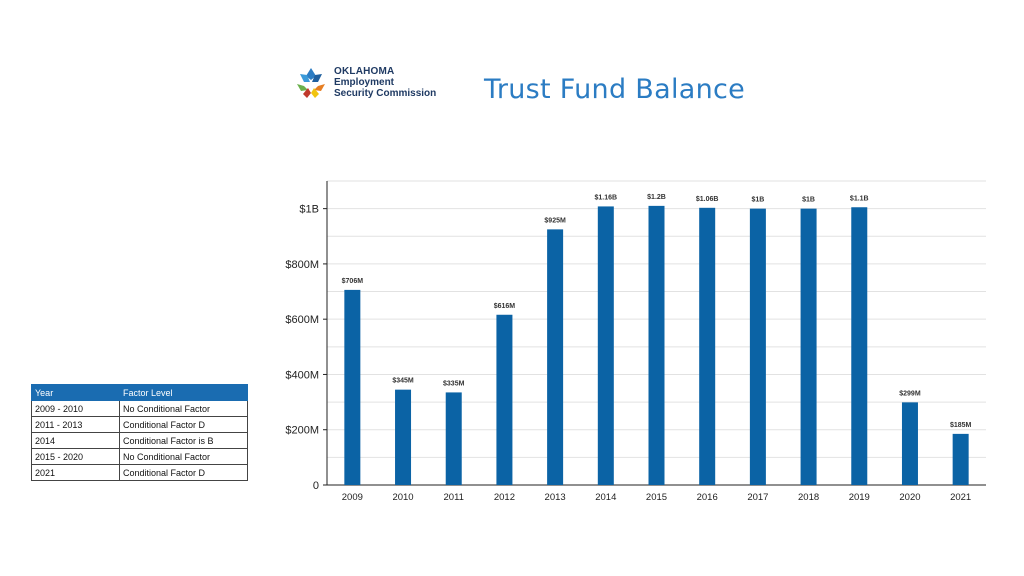 This screenshot has height=576, width=1024. I want to click on data-label: $616M, so click(505, 306).